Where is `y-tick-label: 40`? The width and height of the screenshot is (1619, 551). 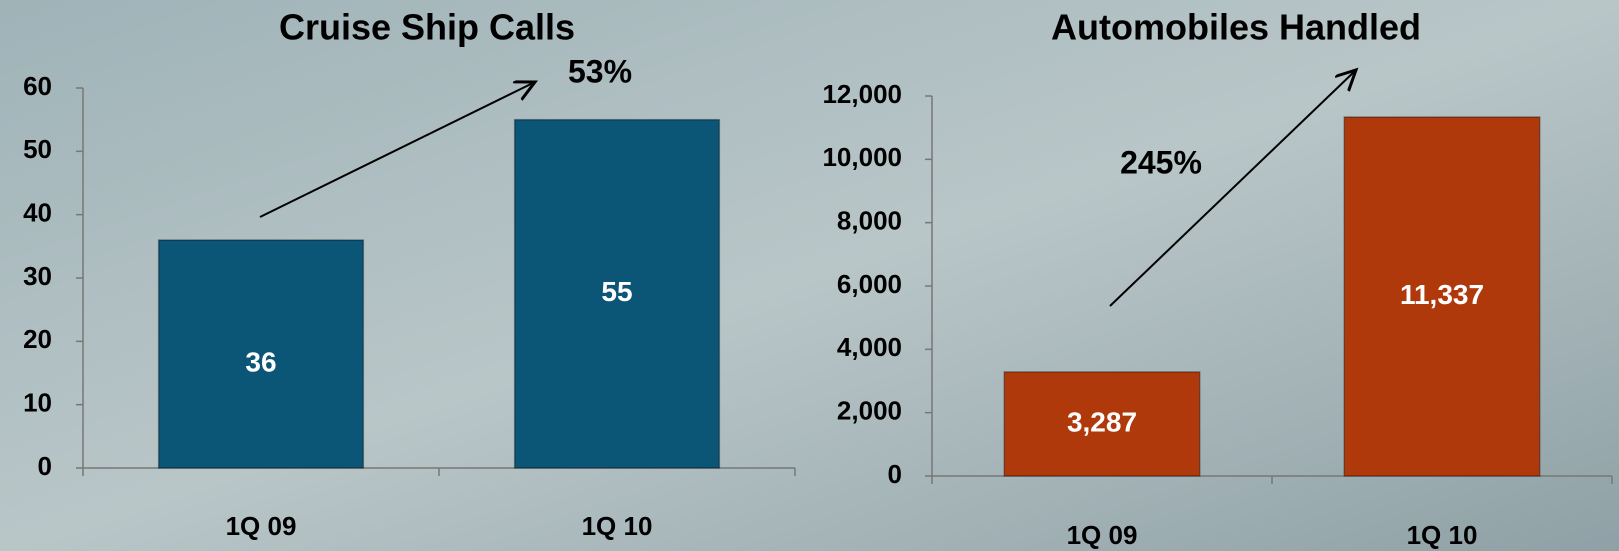 y-tick-label: 40 is located at coordinates (37, 213).